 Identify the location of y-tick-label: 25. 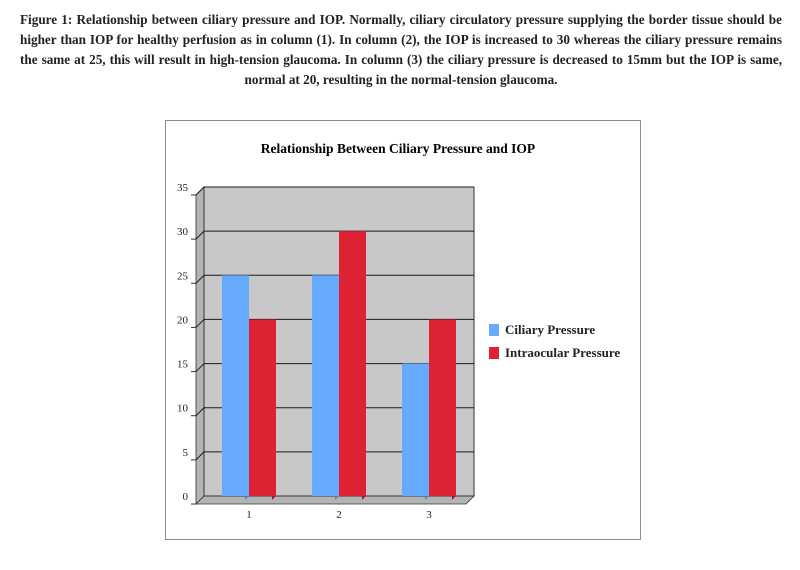
(183, 276).